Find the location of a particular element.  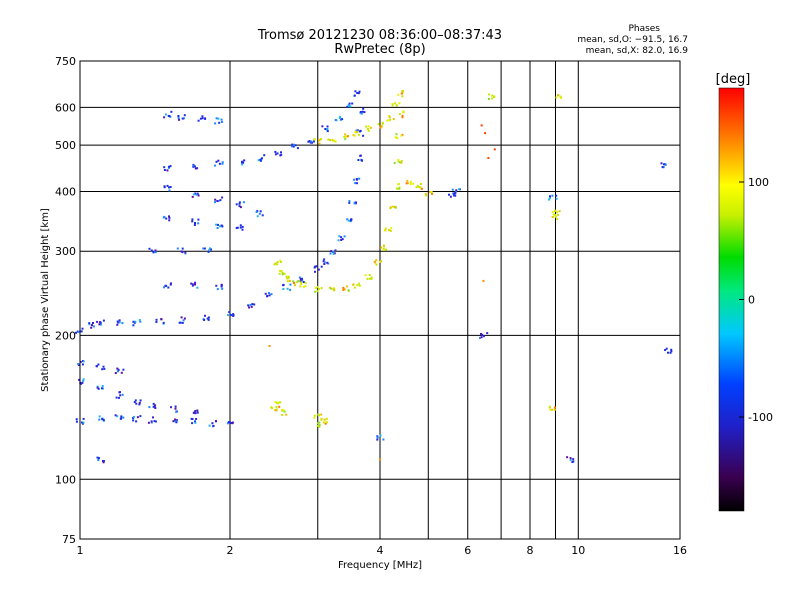

y-tick-label: 75 is located at coordinates (69, 539).